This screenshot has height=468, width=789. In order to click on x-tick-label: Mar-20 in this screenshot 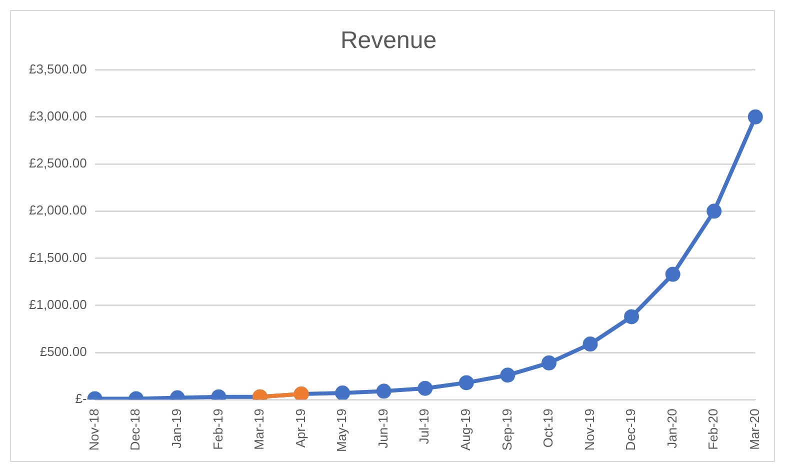, I will do `click(754, 429)`.